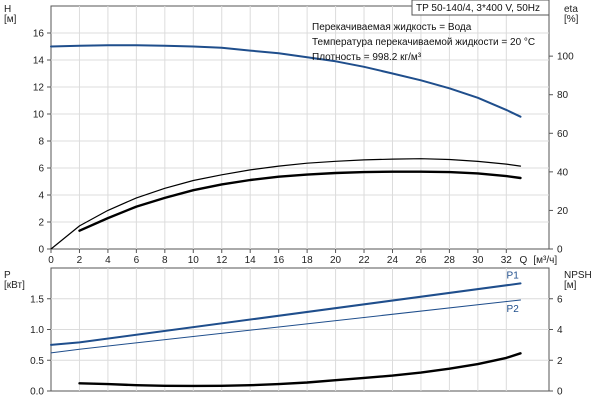 Image resolution: width=600 pixels, height=400 pixels. Describe the element at coordinates (513, 275) in the screenshot. I see `bottom-series-label-p1: P1` at that location.